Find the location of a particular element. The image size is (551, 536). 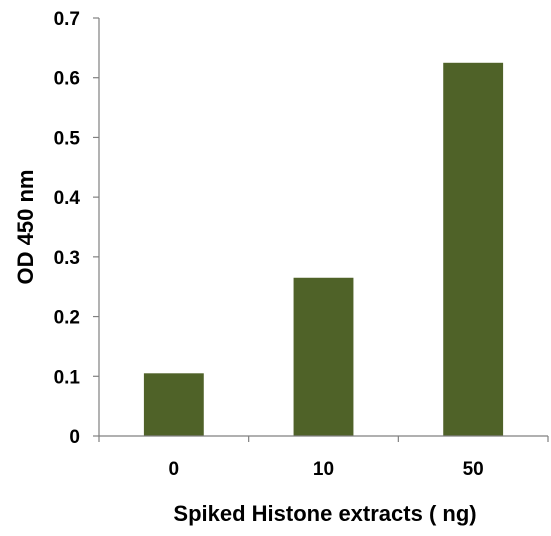

y-tick-label: 0.6 is located at coordinates (67, 79).